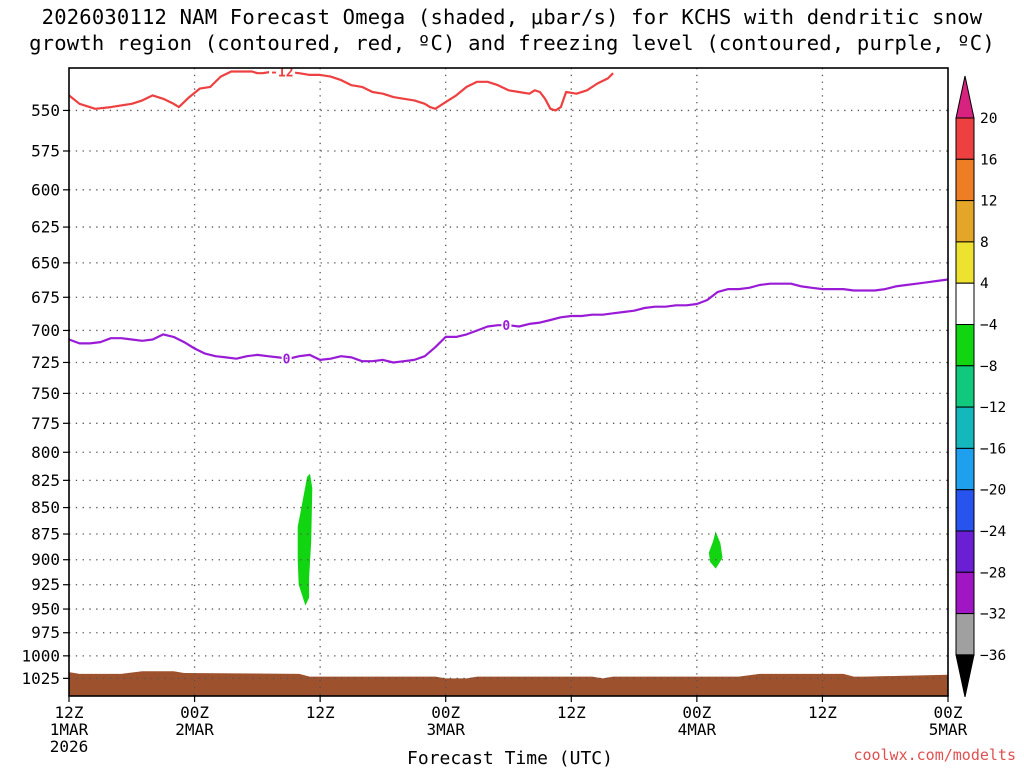  What do you see at coordinates (993, 615) in the screenshot?
I see `colorbar-label: −32` at bounding box center [993, 615].